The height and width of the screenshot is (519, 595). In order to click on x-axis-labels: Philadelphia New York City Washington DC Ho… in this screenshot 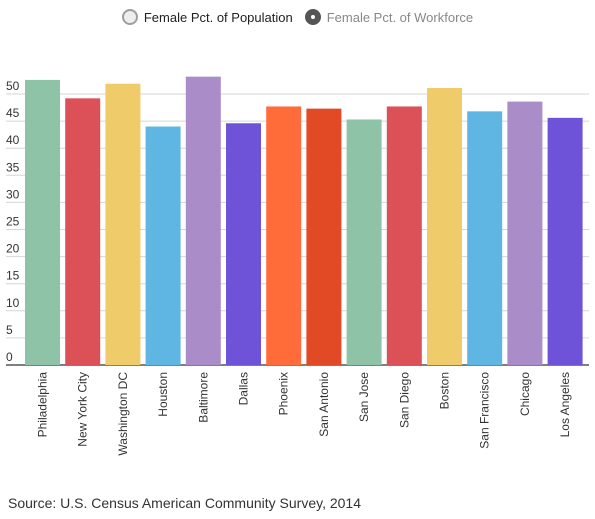, I will do `click(304, 414)`.